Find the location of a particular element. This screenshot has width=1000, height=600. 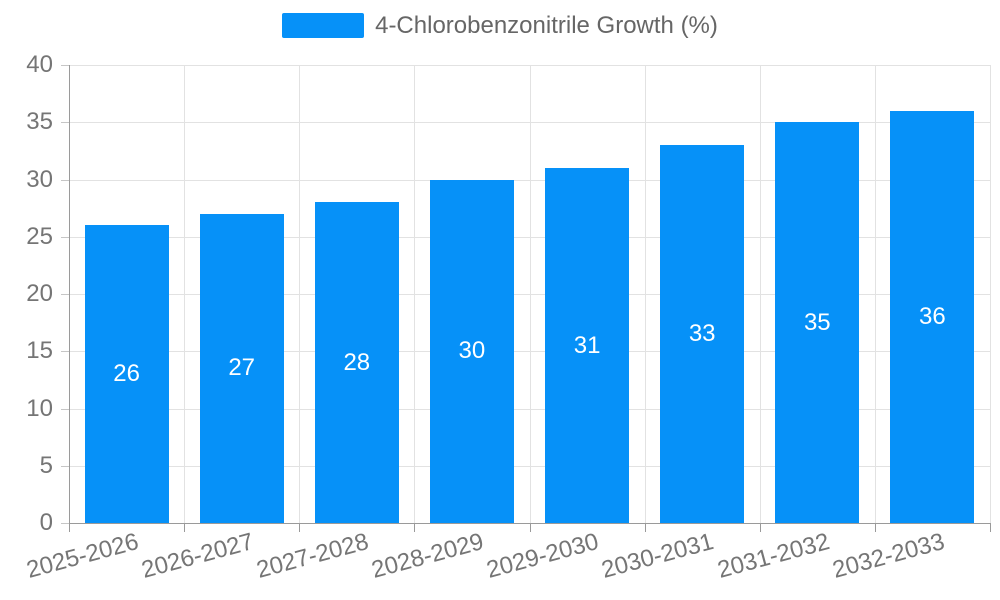

y-axis-label: 5 is located at coordinates (46, 465).